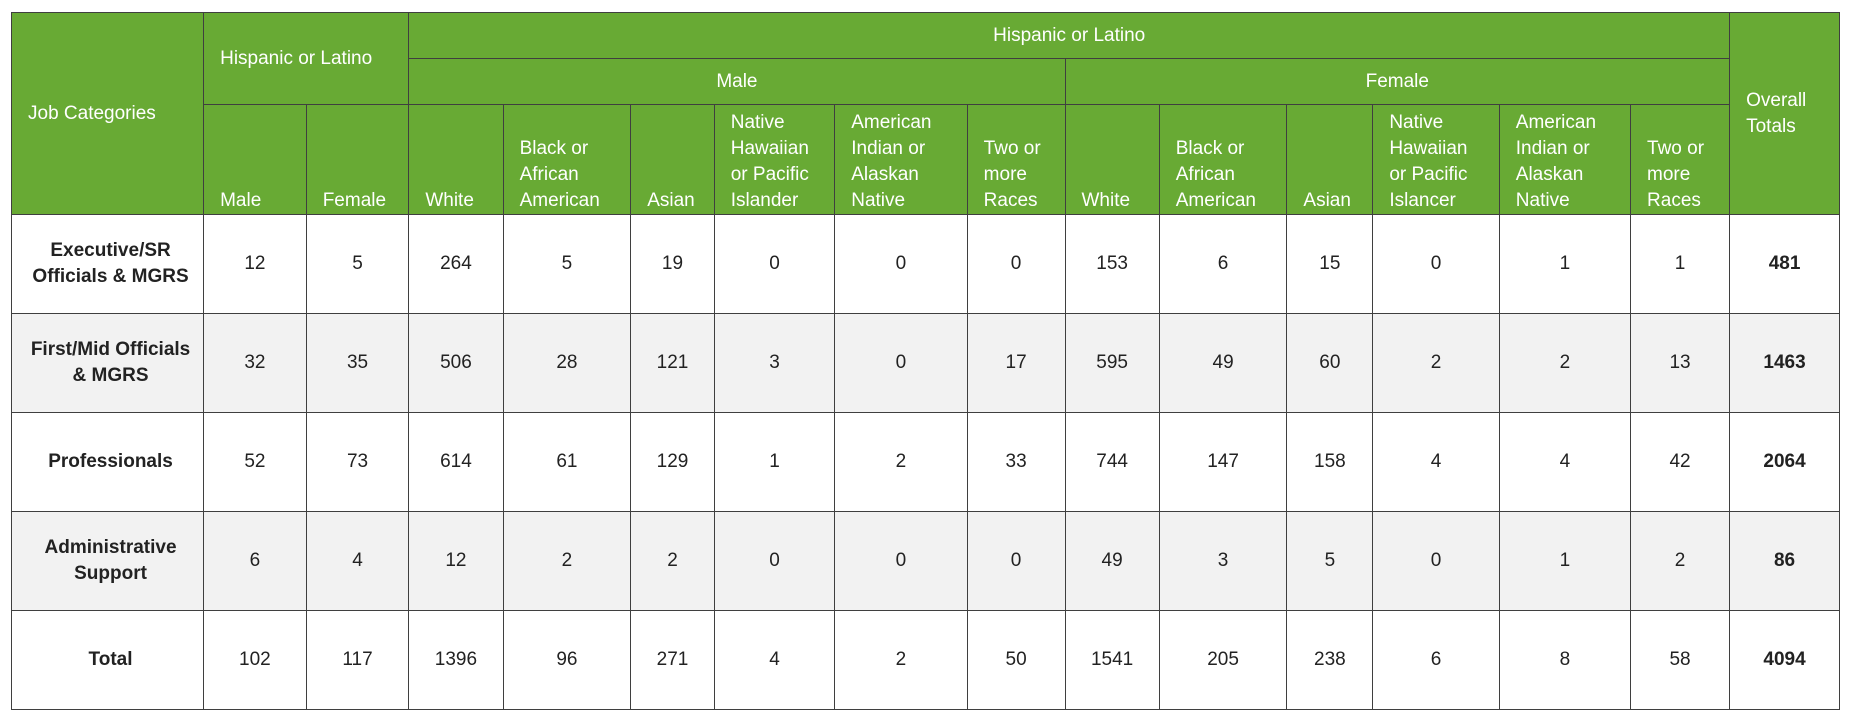 This screenshot has width=1851, height=721. Describe the element at coordinates (1784, 462) in the screenshot. I see `row-overall-total: 2064` at that location.